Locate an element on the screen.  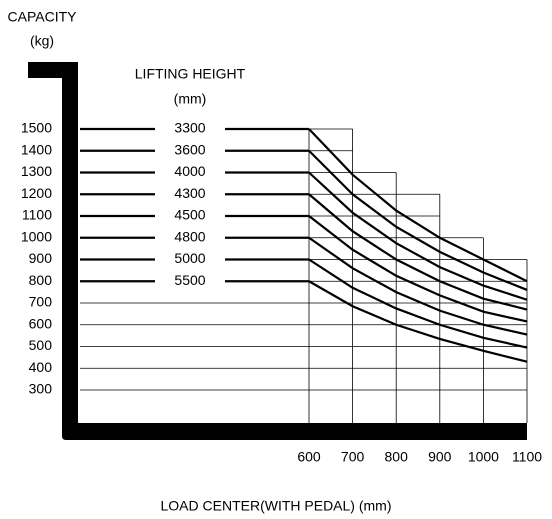
legend-label: 5500 is located at coordinates (189, 280).